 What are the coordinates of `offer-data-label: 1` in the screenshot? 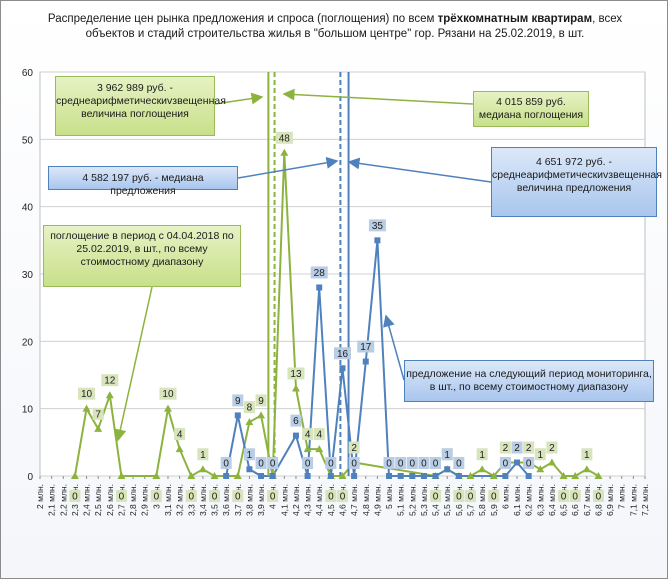 It's located at (447, 455).